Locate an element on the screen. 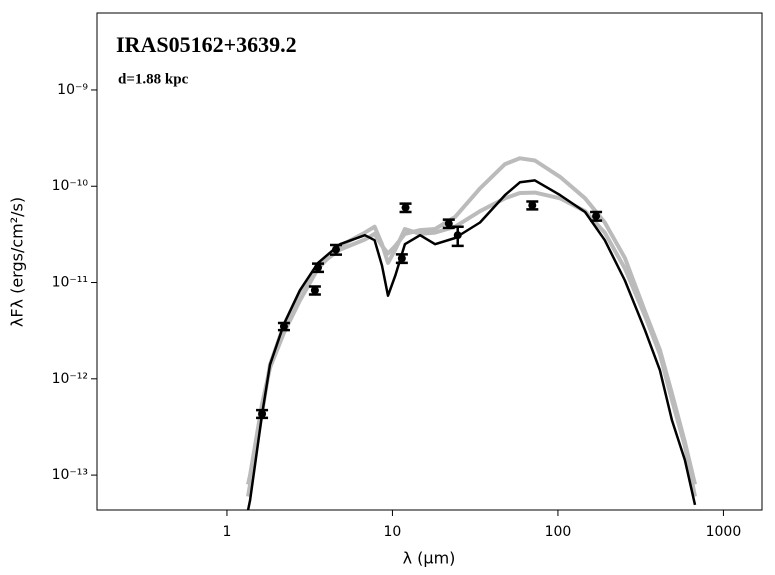 Image resolution: width=775 pixels, height=575 pixels. x-tick-label: 1000 is located at coordinates (724, 532).